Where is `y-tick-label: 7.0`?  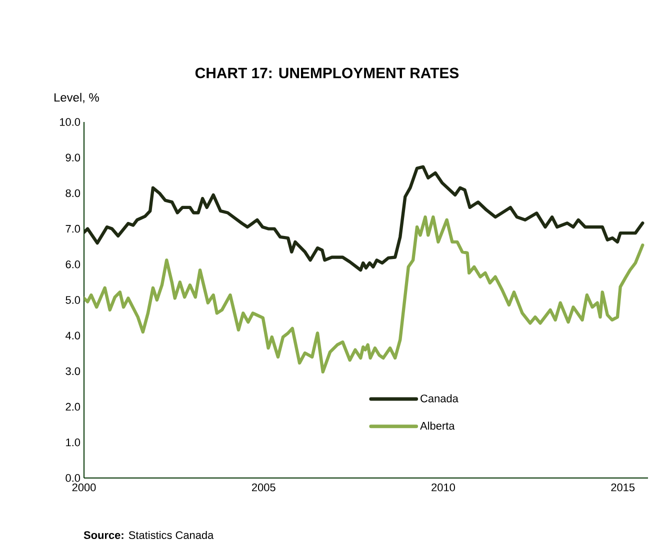 y-tick-label: 7.0 is located at coordinates (73, 228).